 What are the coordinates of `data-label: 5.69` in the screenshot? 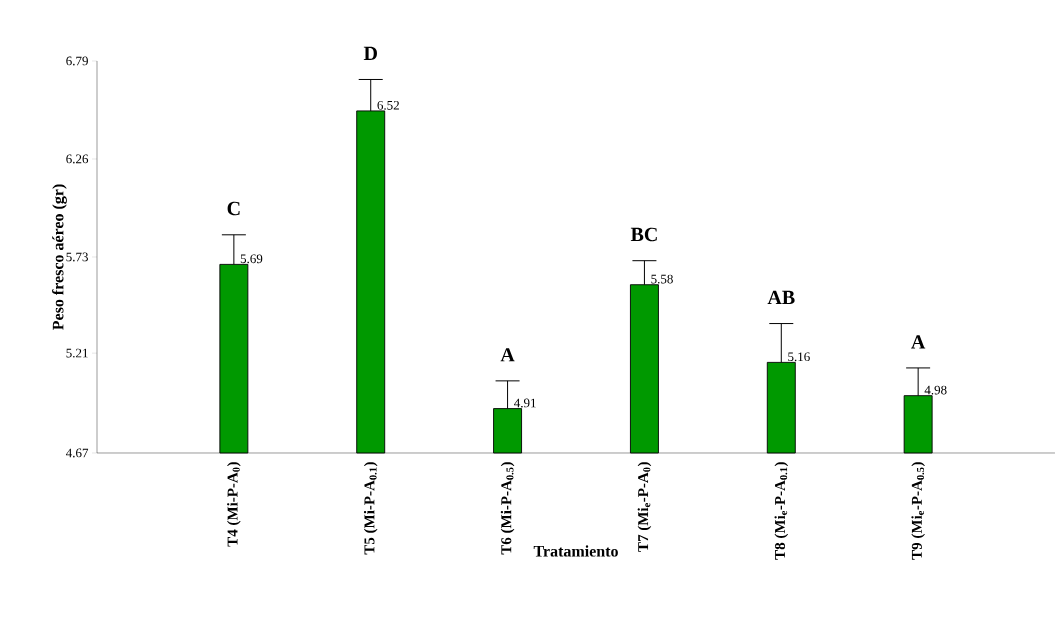 It's located at (251, 259).